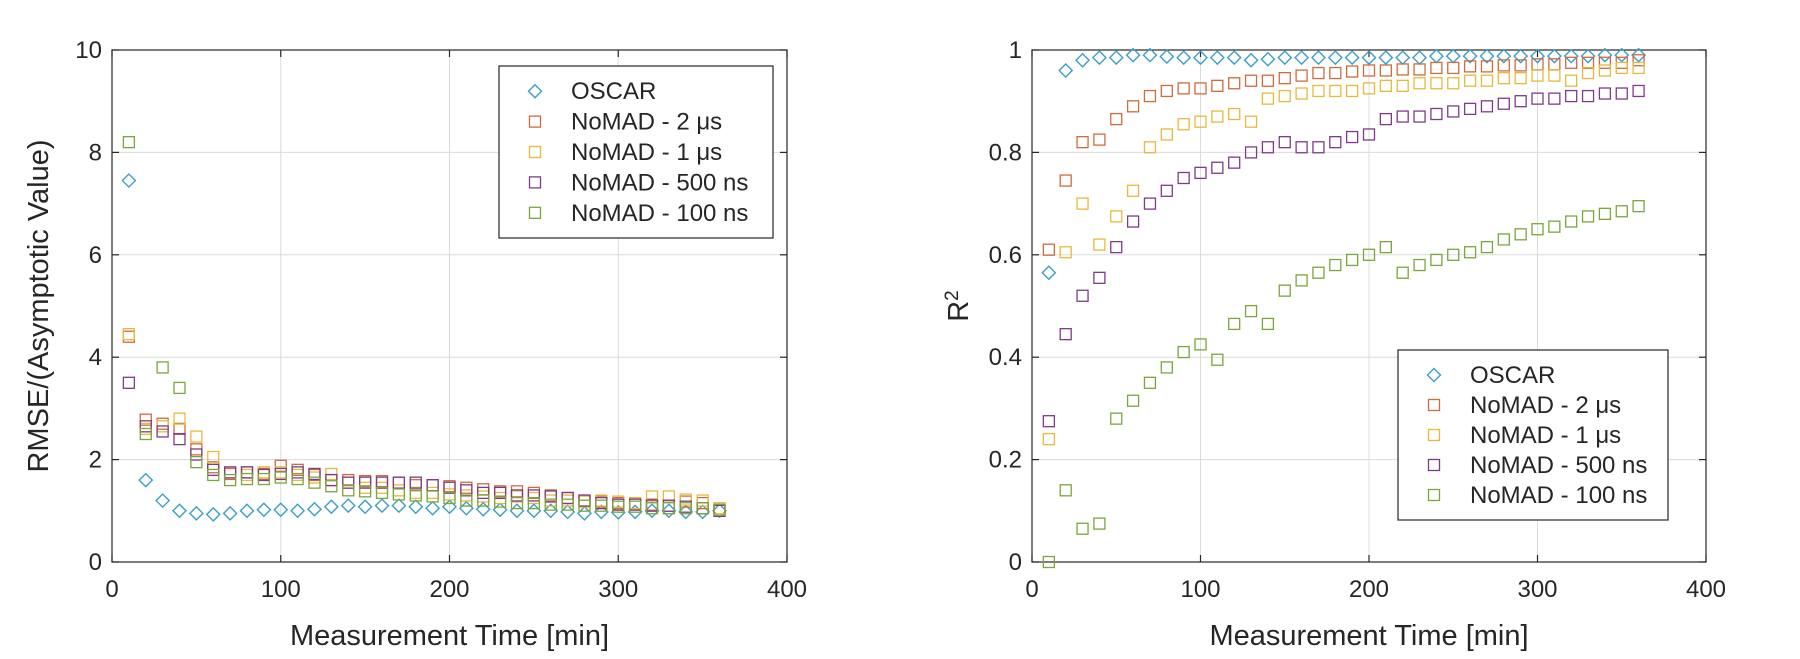 This screenshot has height=659, width=1800. I want to click on y-tick-label: 6, so click(95, 255).